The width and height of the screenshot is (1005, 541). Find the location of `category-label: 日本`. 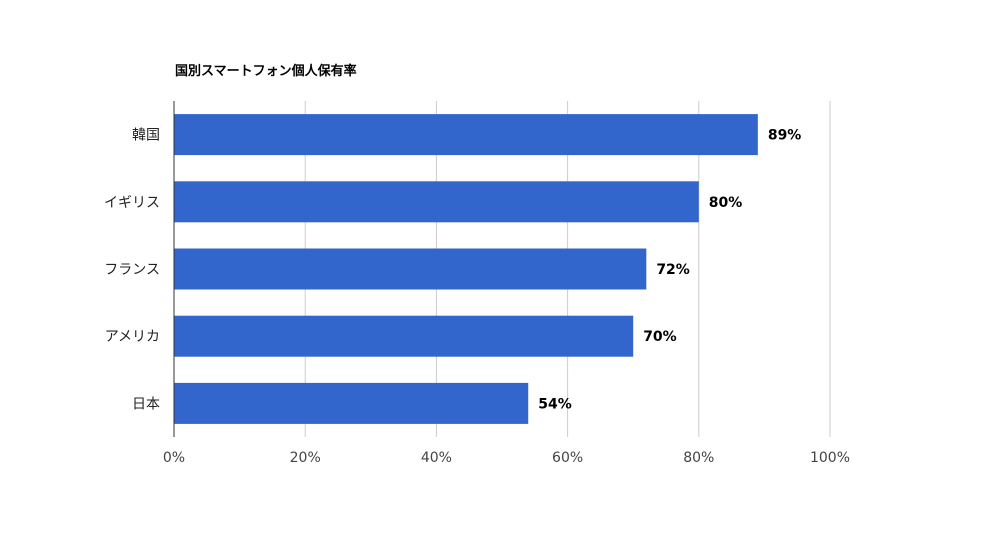

category-label: 日本 is located at coordinates (146, 404).